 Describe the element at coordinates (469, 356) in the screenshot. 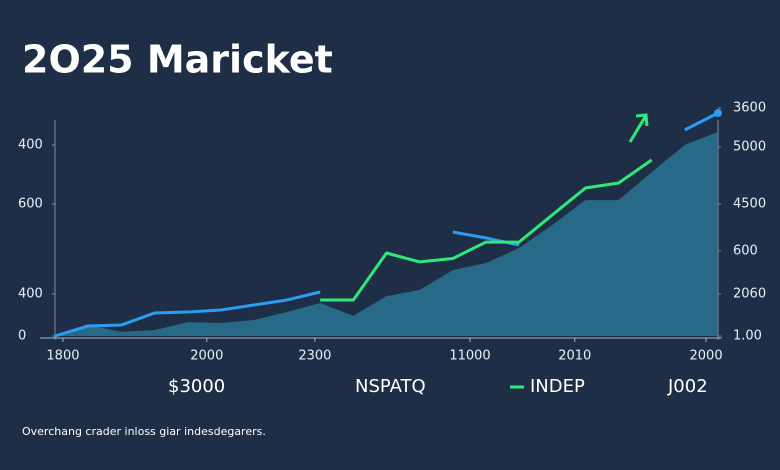

I see `x-tick-label: 11000` at that location.